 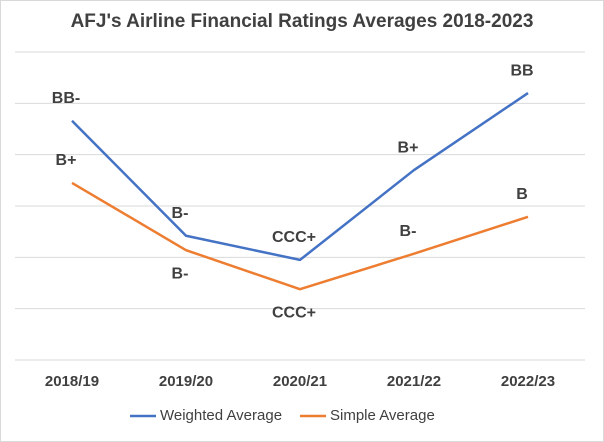 I want to click on data-label: B, so click(x=522, y=194).